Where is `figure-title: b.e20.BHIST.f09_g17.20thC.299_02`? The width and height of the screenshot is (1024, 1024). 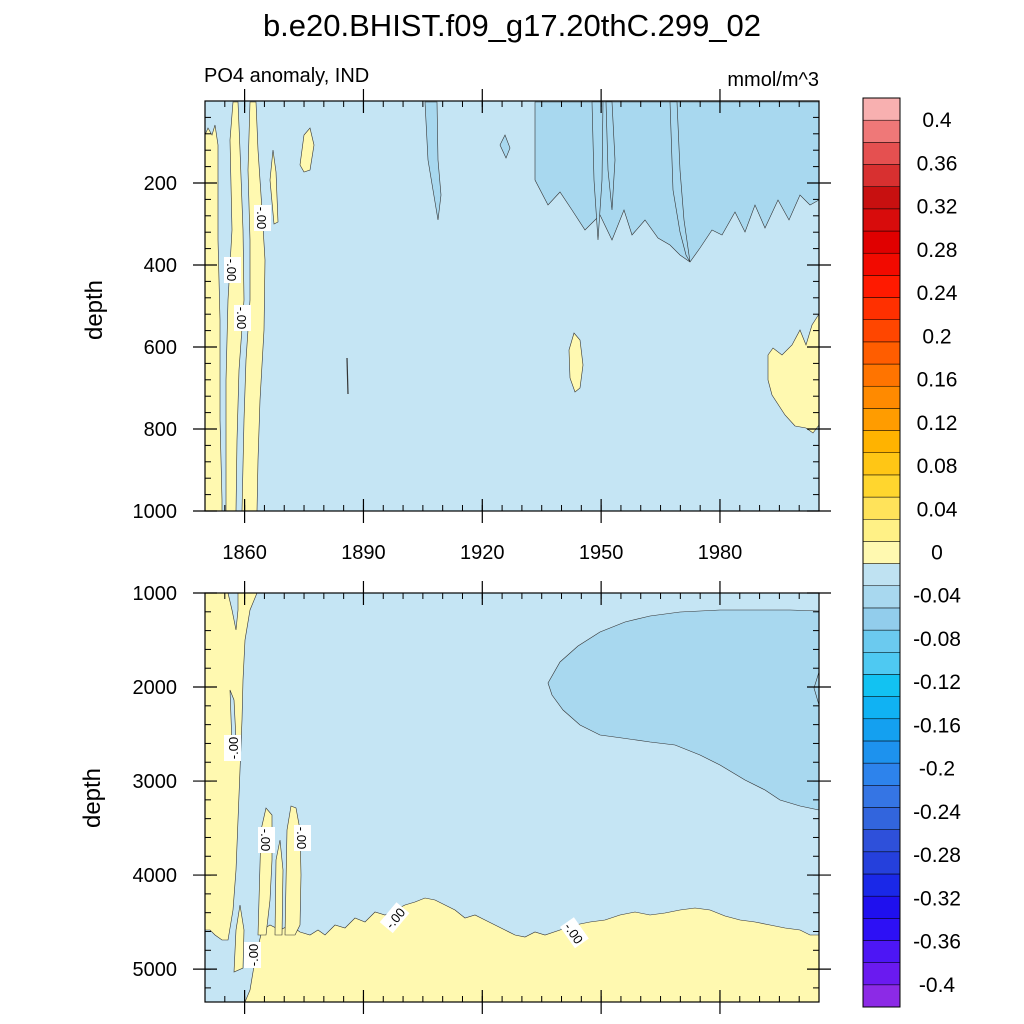 figure-title: b.e20.BHIST.f09_g17.20thC.299_02 is located at coordinates (512, 25).